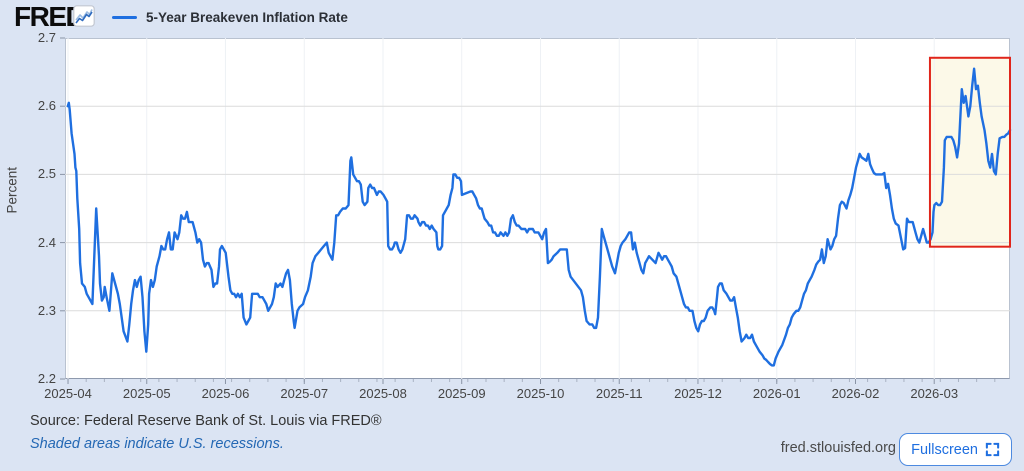 The height and width of the screenshot is (471, 1024). Describe the element at coordinates (992, 449) in the screenshot. I see `fullscreen-expand-icon` at that location.